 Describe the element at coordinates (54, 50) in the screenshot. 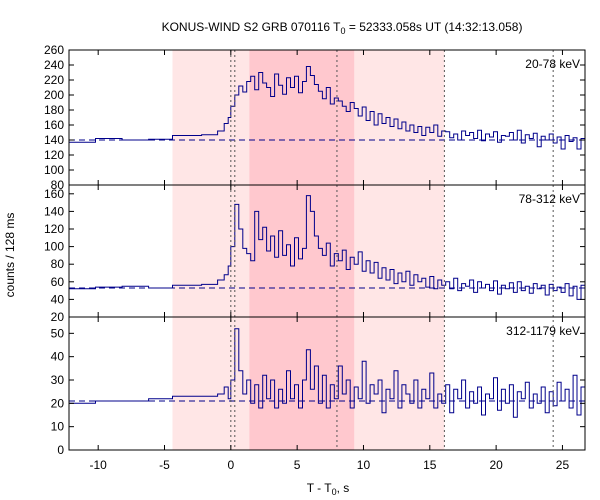

I see `y-tick-label: 260` at that location.